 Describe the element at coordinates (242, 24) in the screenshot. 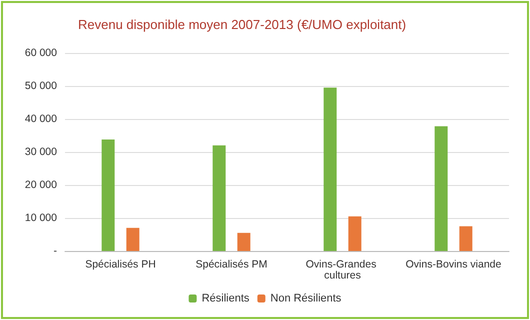

I see `chart-title: Revenu disponible moyen 2007-2013 (€/UMO exploitant)` at that location.